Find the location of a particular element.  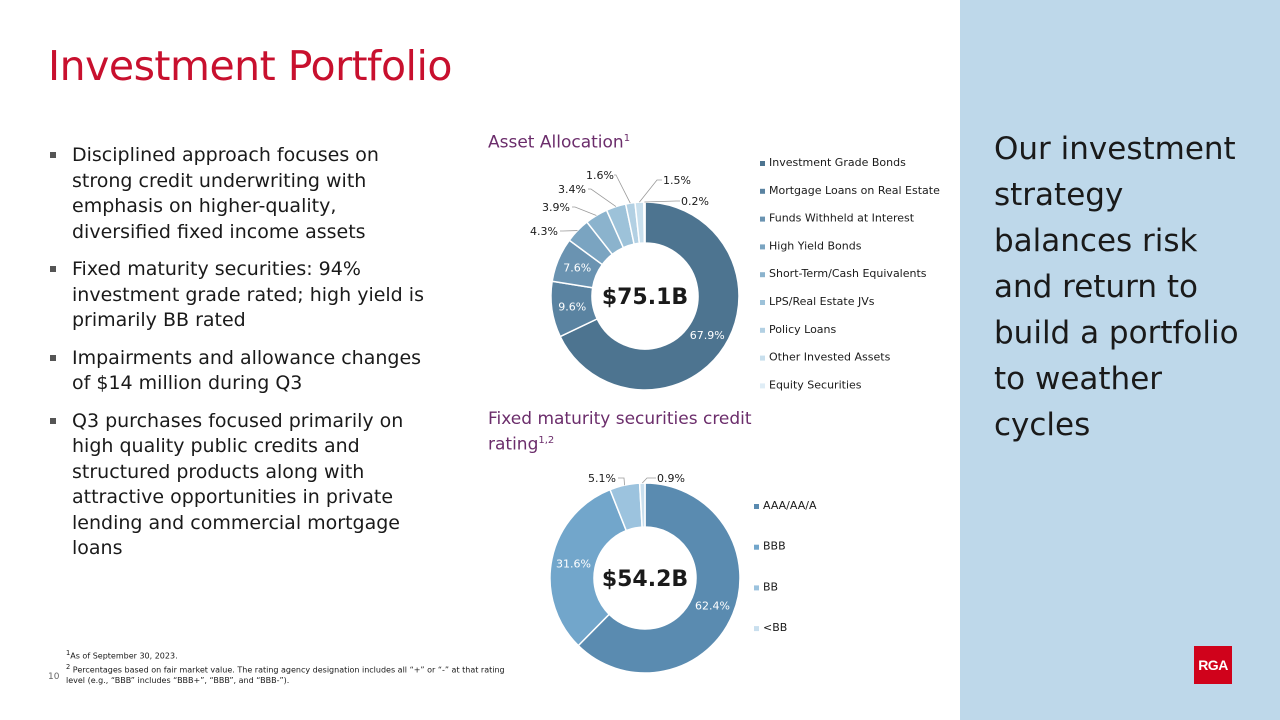

legend-label: Other Invested Assets is located at coordinates (830, 357).